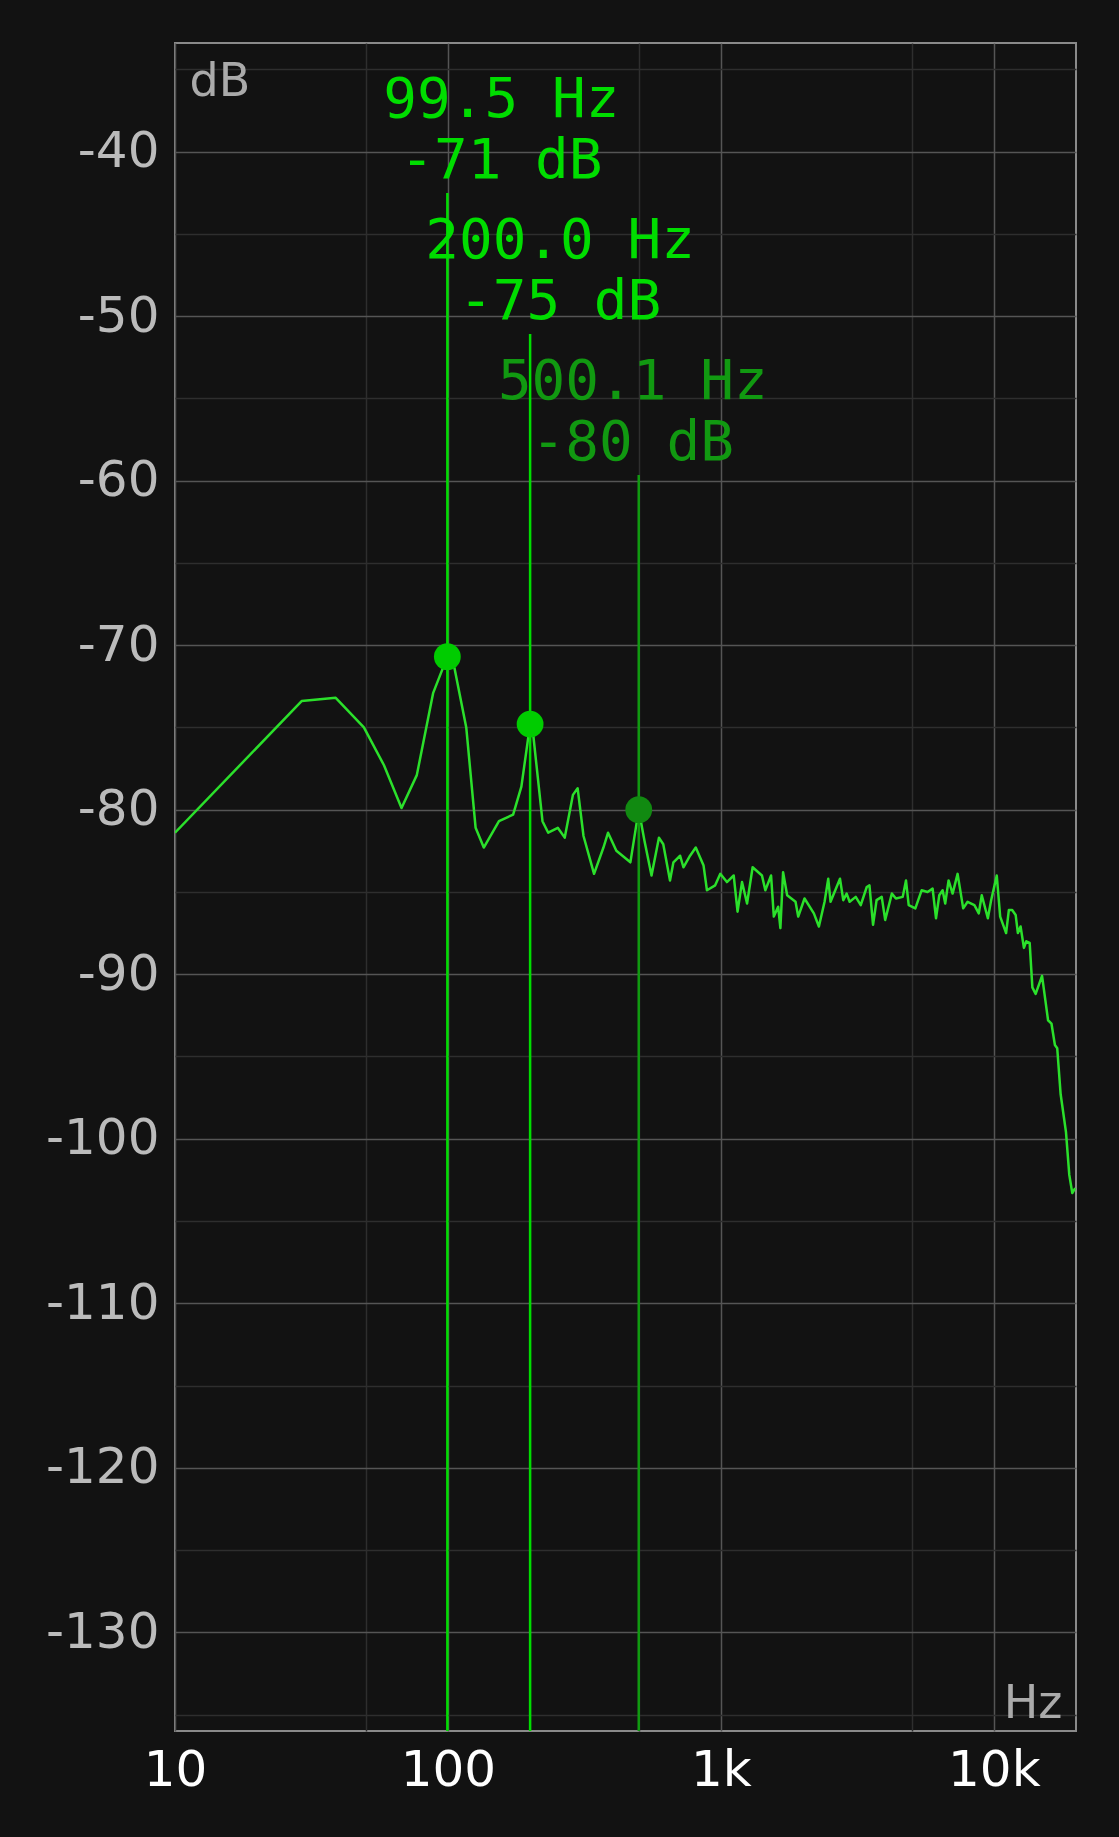  Describe the element at coordinates (118, 479) in the screenshot. I see `y-tick-label: -60` at that location.